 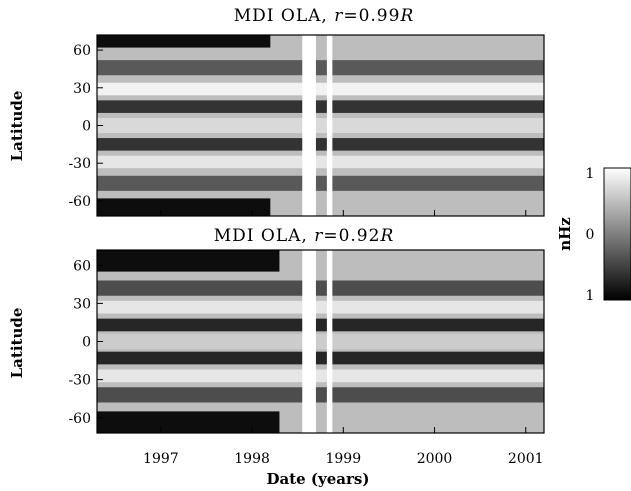 What do you see at coordinates (304, 236) in the screenshot?
I see `panel-bottom-title: MDI OLA, r=0.92R` at bounding box center [304, 236].